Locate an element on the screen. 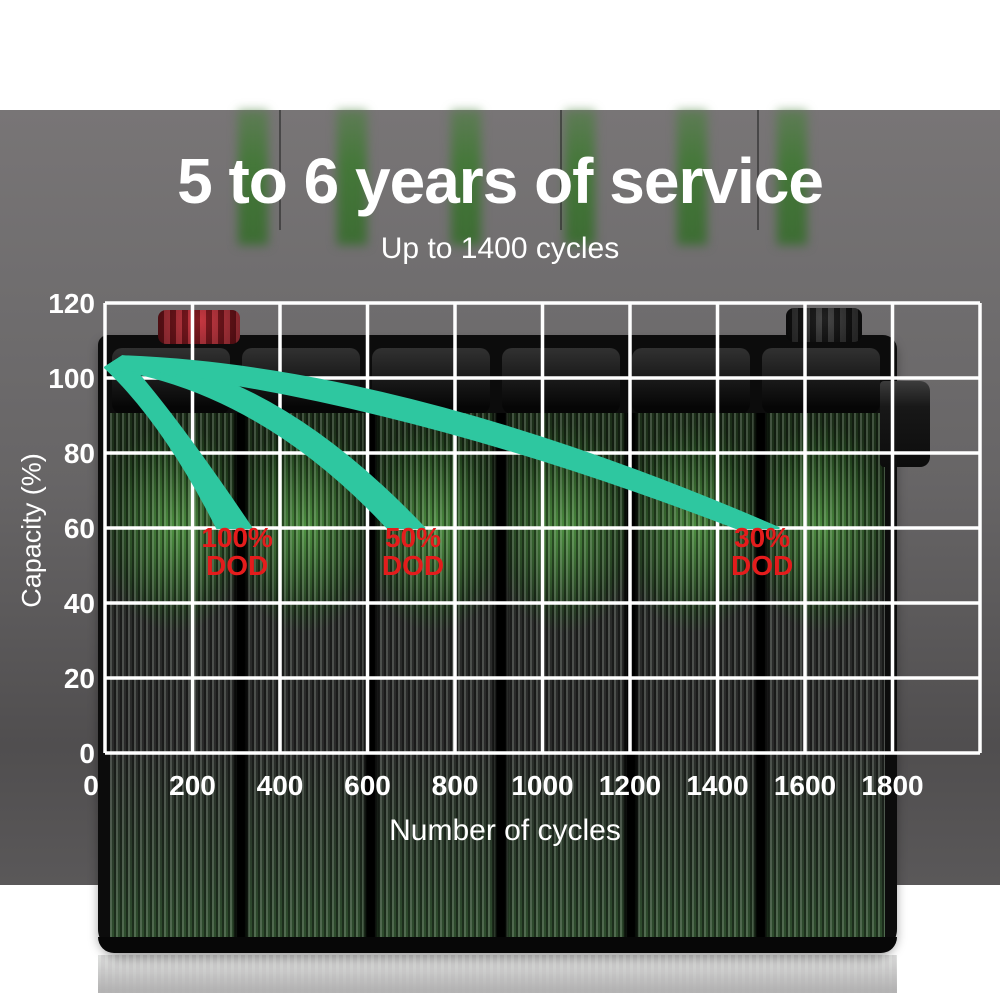 This screenshot has width=1000, height=1000. battery-base is located at coordinates (497, 945).